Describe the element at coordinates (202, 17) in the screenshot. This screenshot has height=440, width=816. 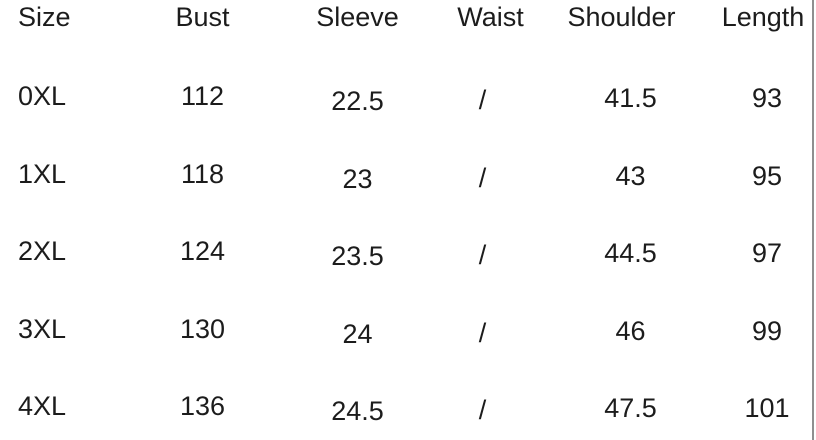
I see `column-header-bust-label: Bust` at that location.